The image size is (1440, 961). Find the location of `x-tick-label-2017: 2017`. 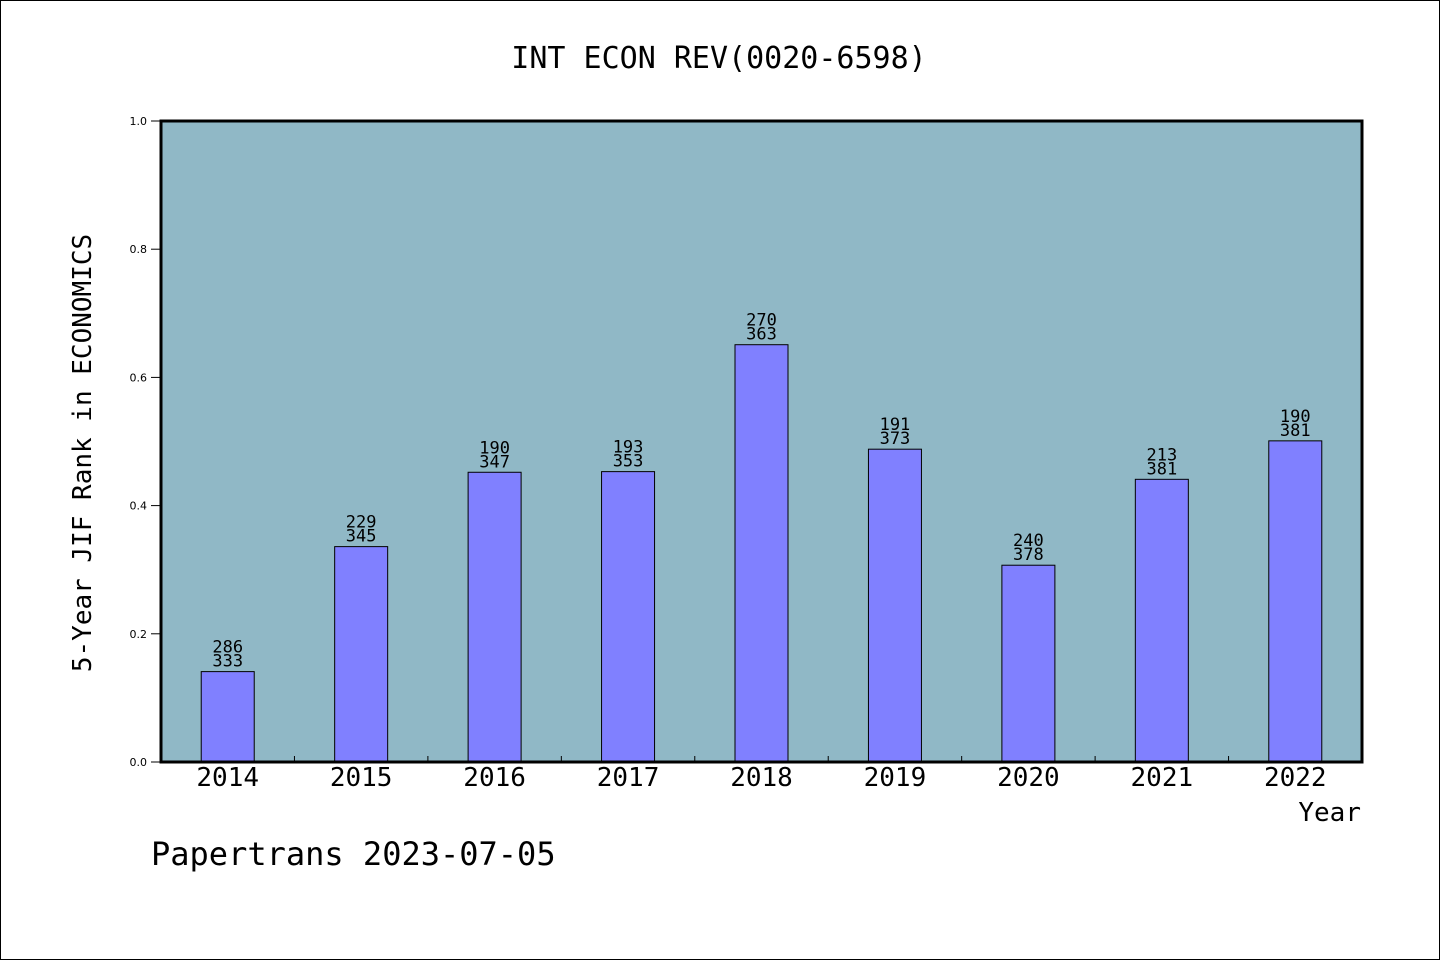

x-tick-label-2017: 2017 is located at coordinates (628, 778).